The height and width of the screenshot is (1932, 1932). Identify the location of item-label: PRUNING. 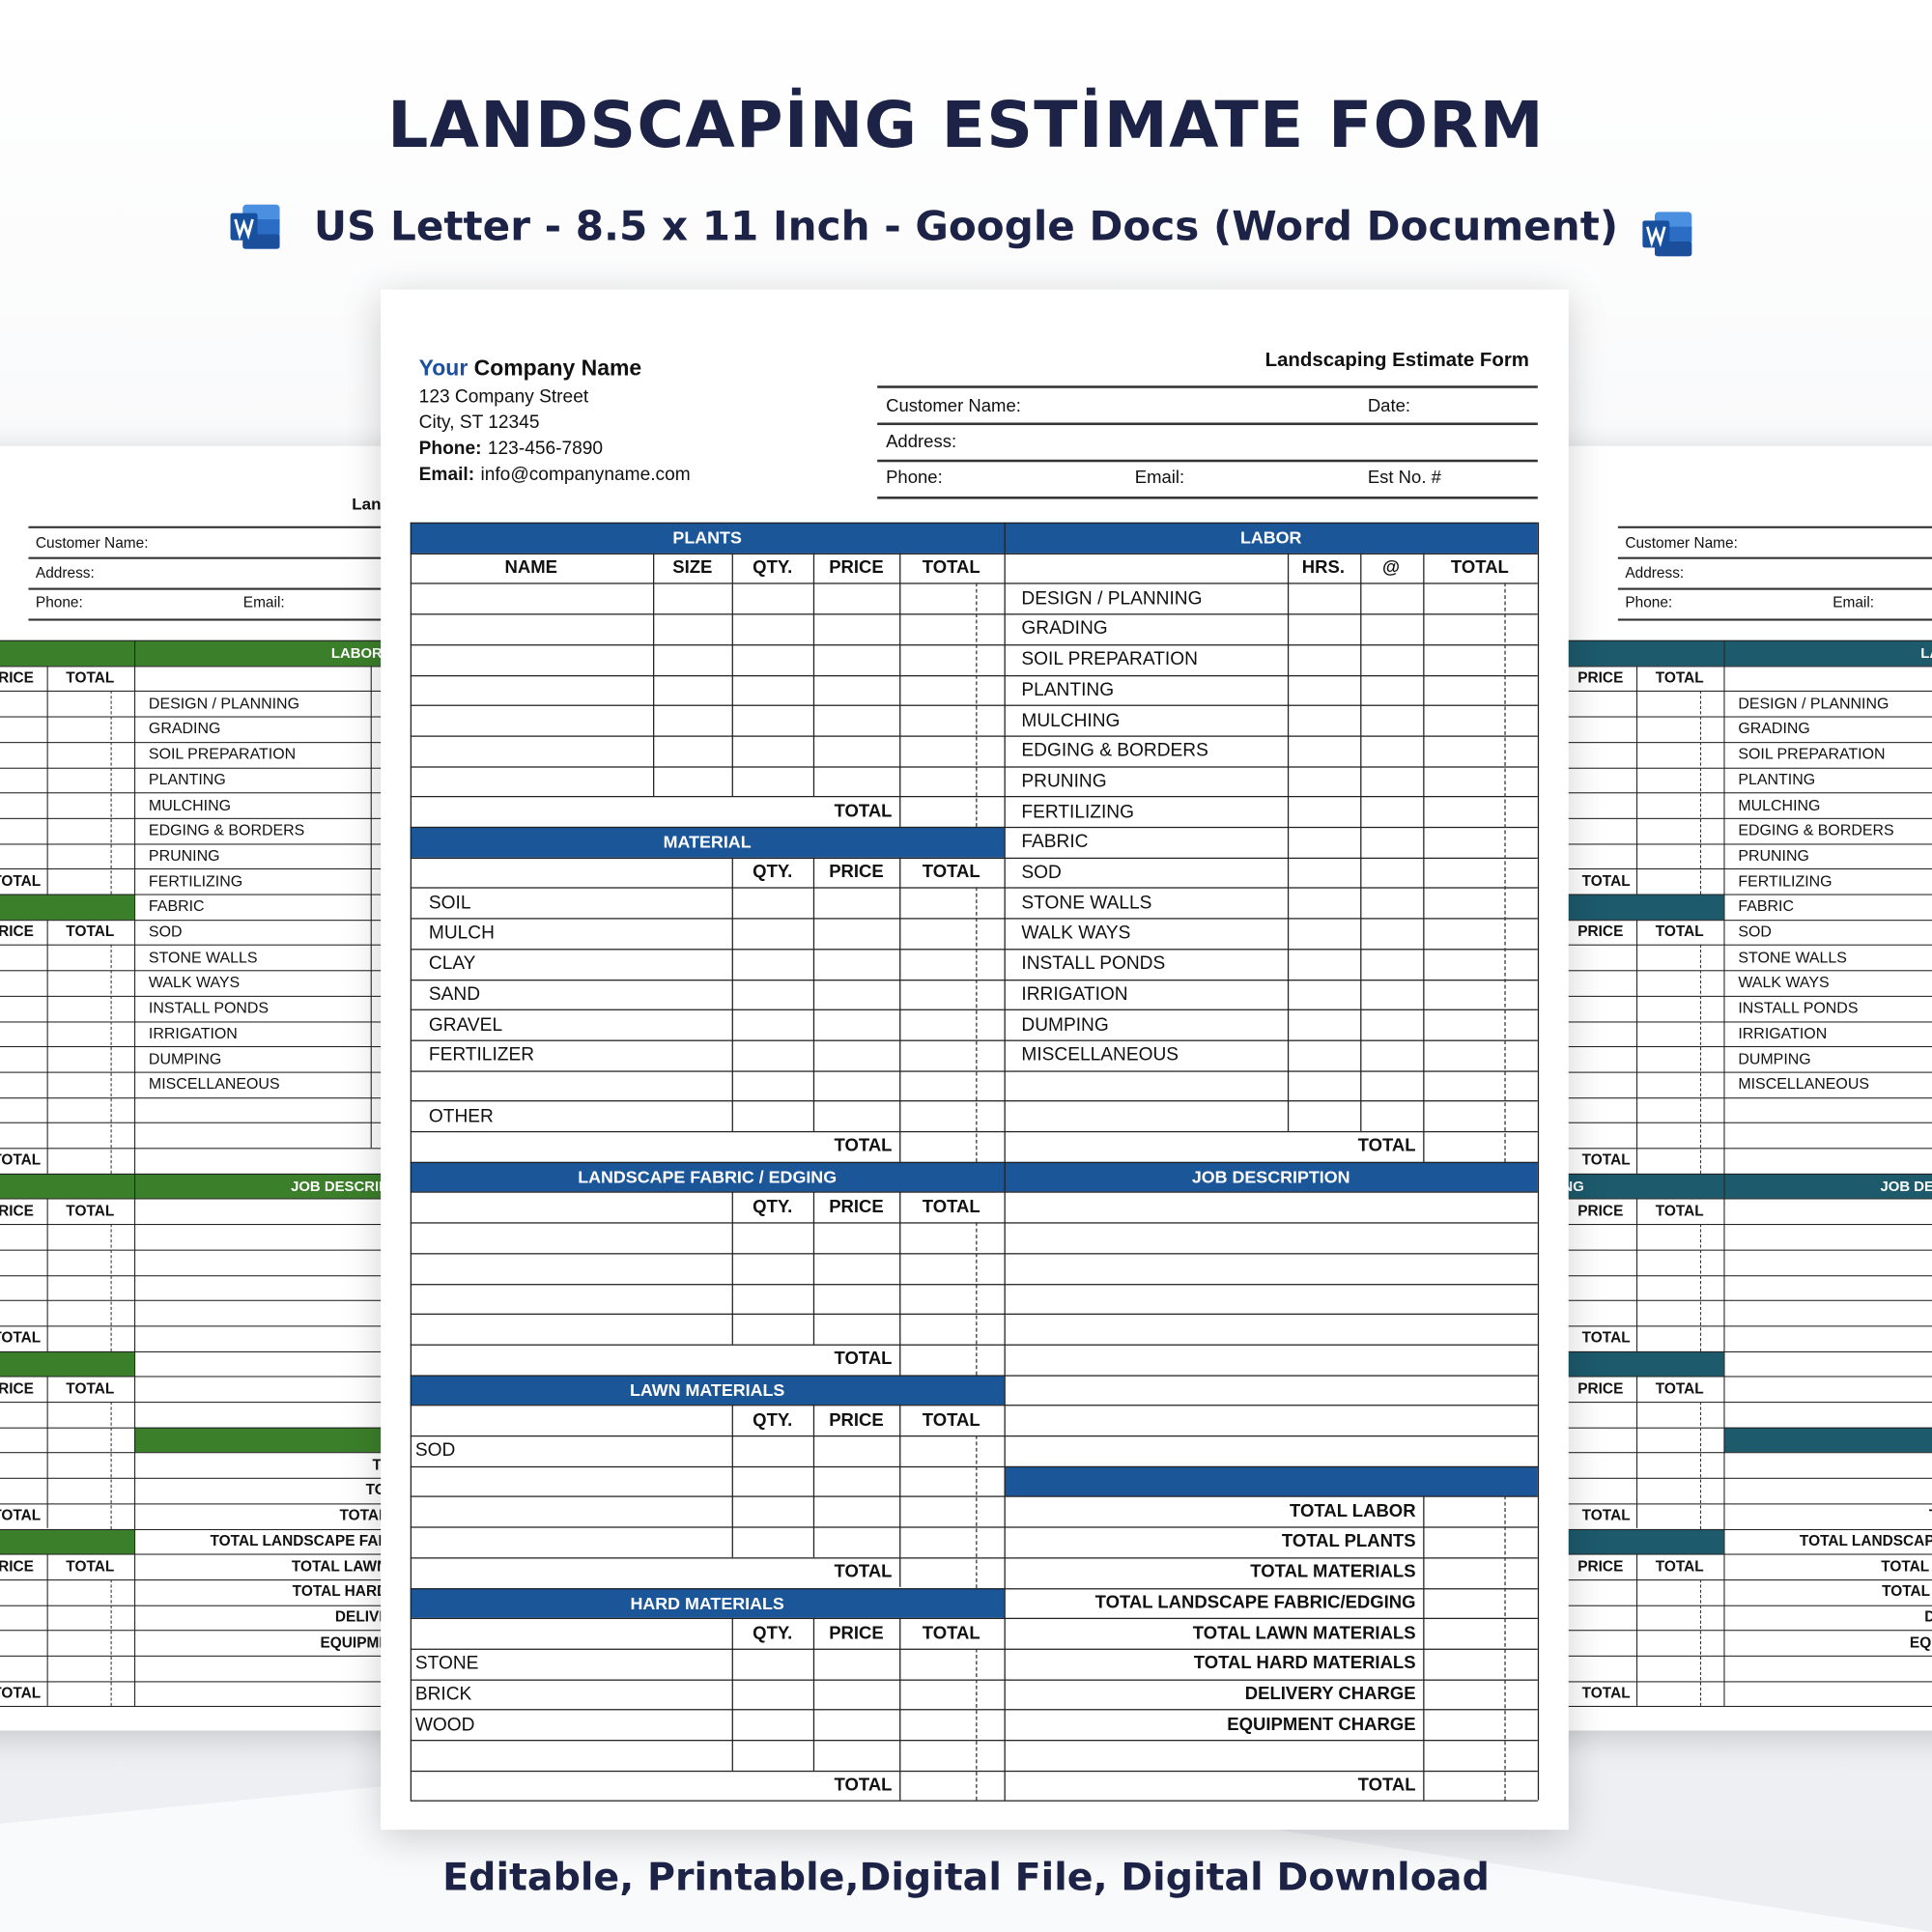
(184, 856).